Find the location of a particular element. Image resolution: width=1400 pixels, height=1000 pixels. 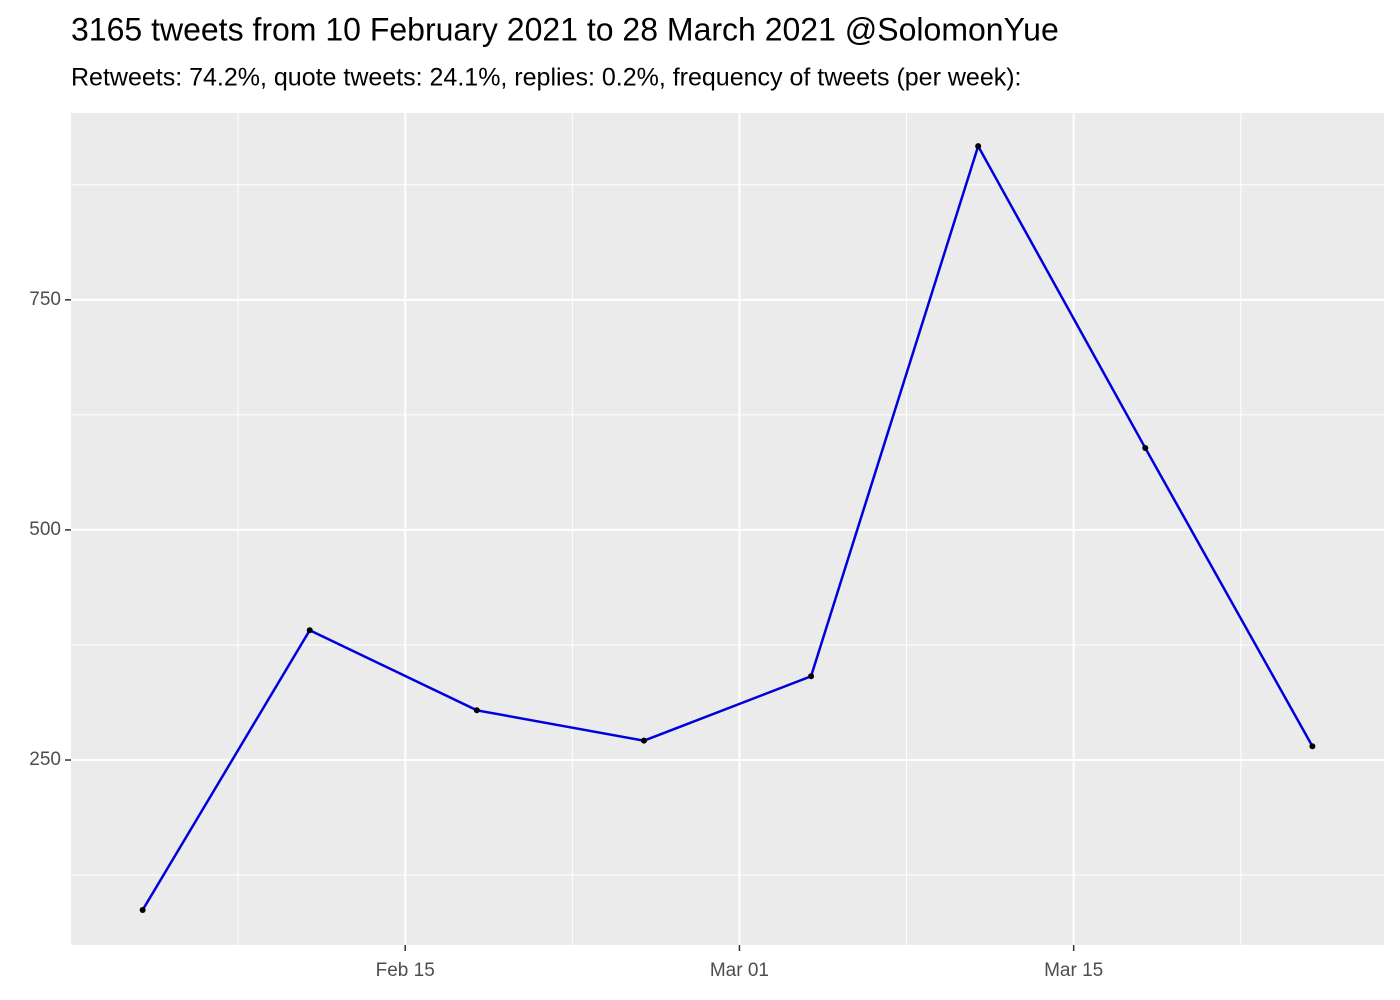

y-tick-label: 500 is located at coordinates (45, 529).